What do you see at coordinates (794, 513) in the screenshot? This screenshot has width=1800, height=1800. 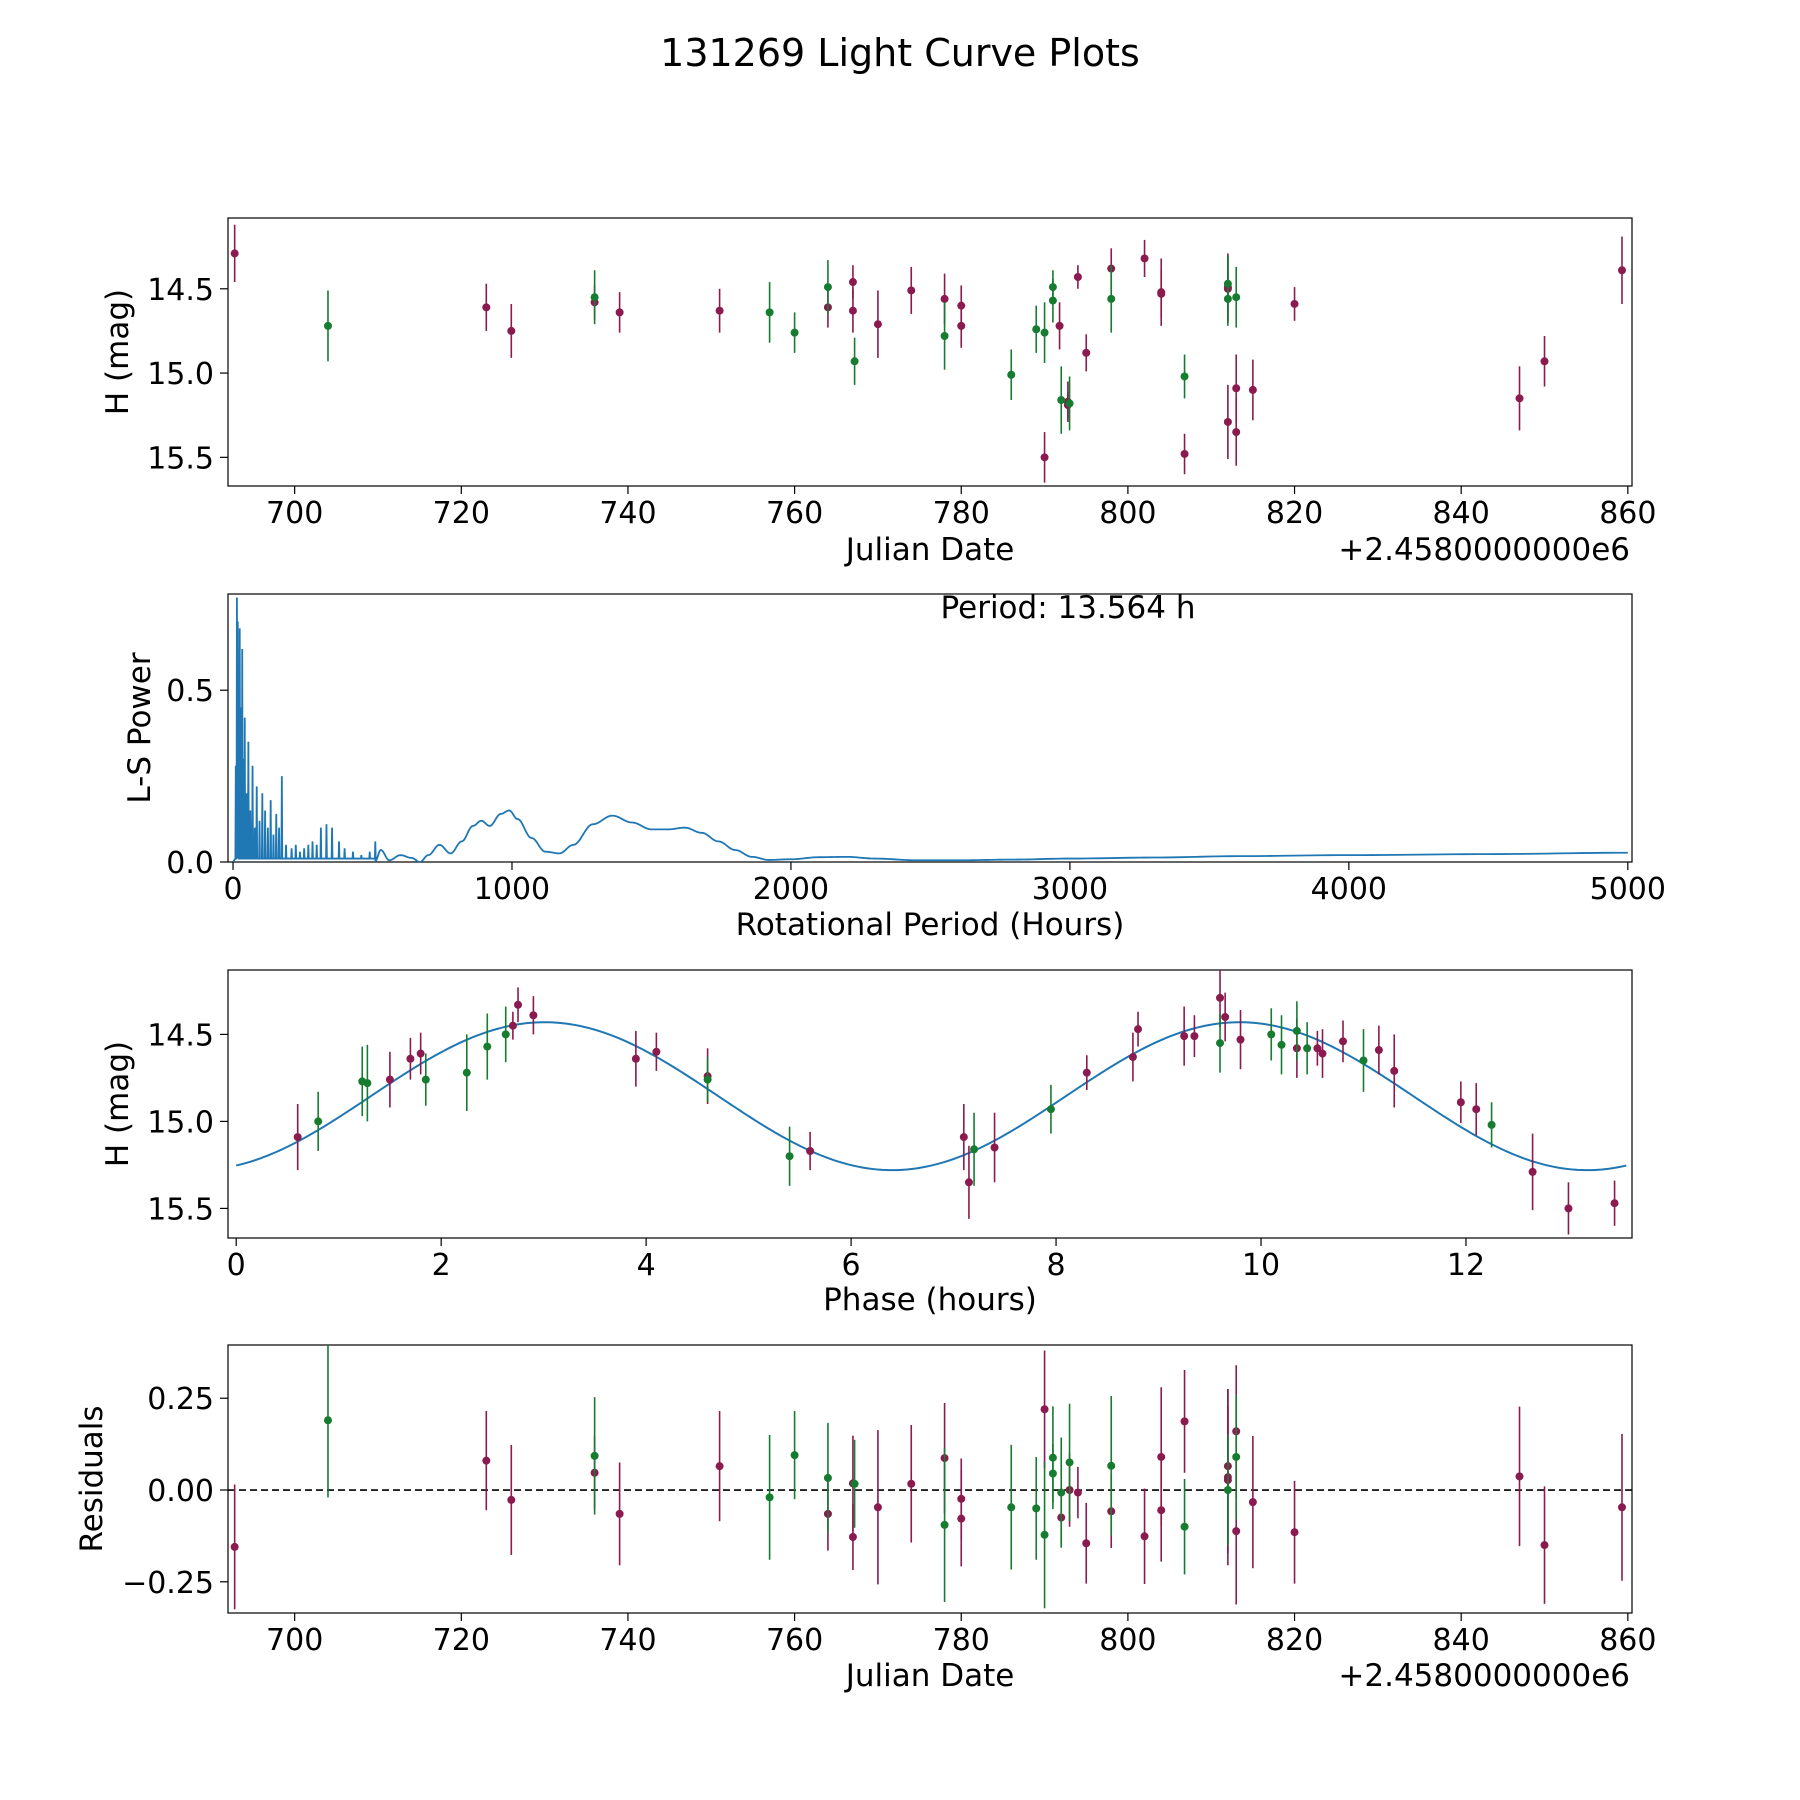 I see `x-tick-label: 760` at bounding box center [794, 513].